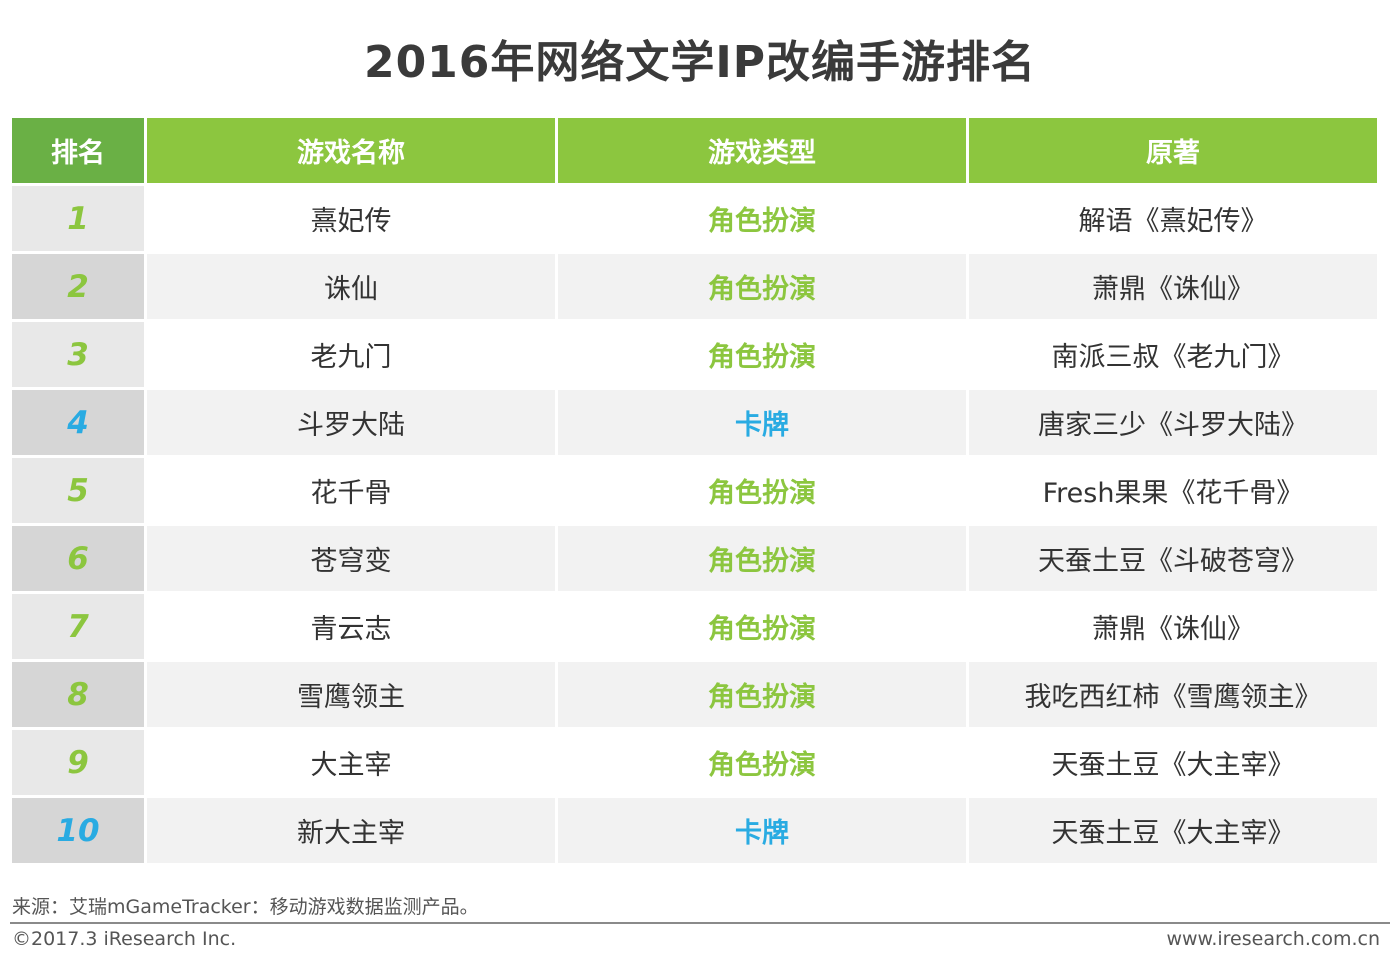  I want to click on table-row: 10 新大主宰 卡牌 天蚕土豆《大主宰》, so click(694, 830).